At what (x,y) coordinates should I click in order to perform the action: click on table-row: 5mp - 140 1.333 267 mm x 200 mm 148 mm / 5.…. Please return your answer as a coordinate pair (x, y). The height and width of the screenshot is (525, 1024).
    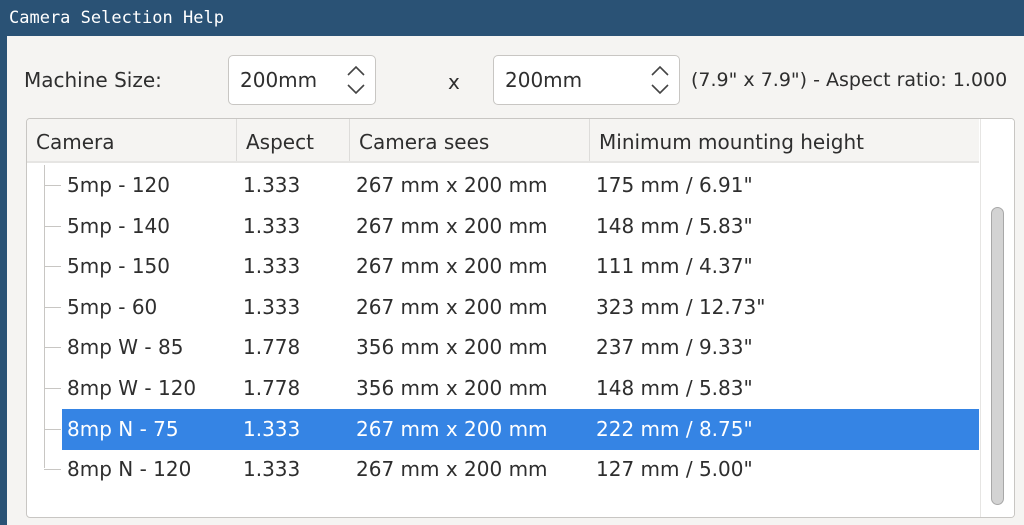
    Looking at the image, I should click on (503, 226).